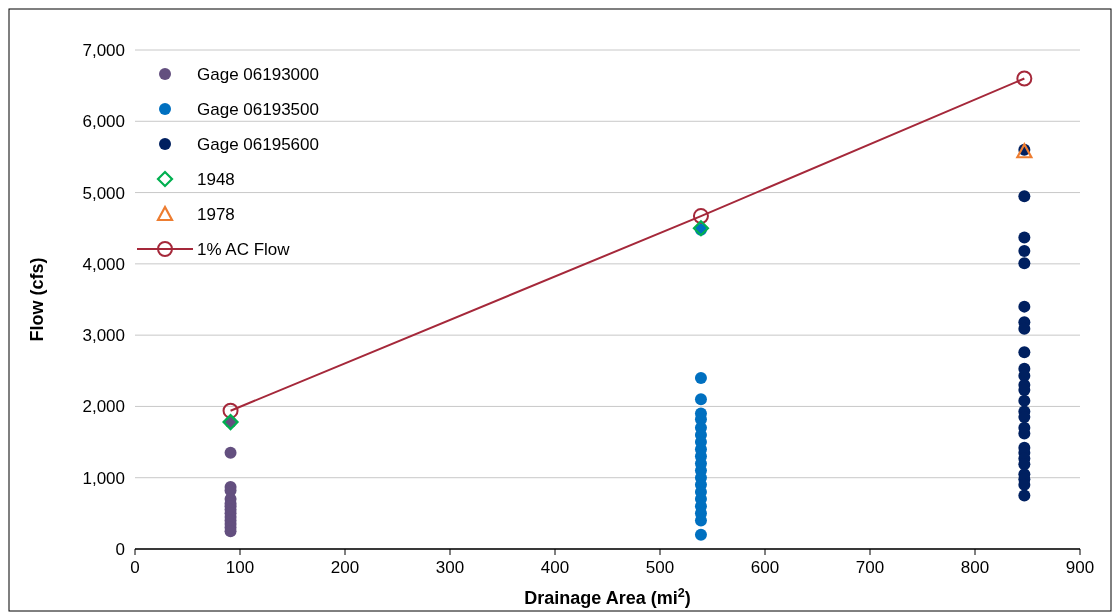 The width and height of the screenshot is (1112, 612). I want to click on y-tick-label: 4,000, so click(103, 264).